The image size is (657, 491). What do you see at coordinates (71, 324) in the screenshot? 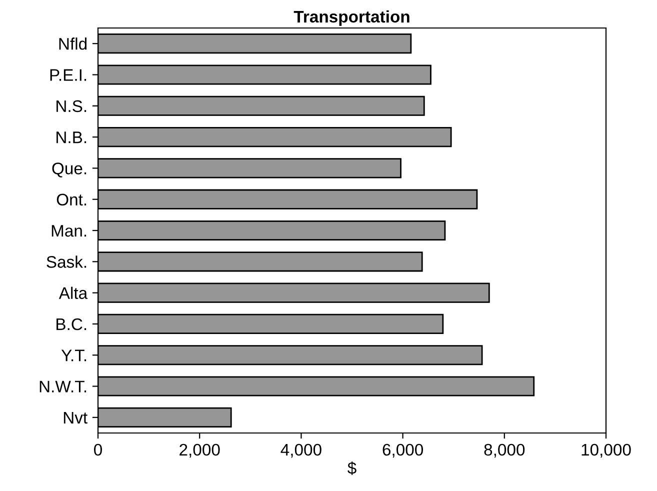
I see `y-tick-label: B.C.` at bounding box center [71, 324].